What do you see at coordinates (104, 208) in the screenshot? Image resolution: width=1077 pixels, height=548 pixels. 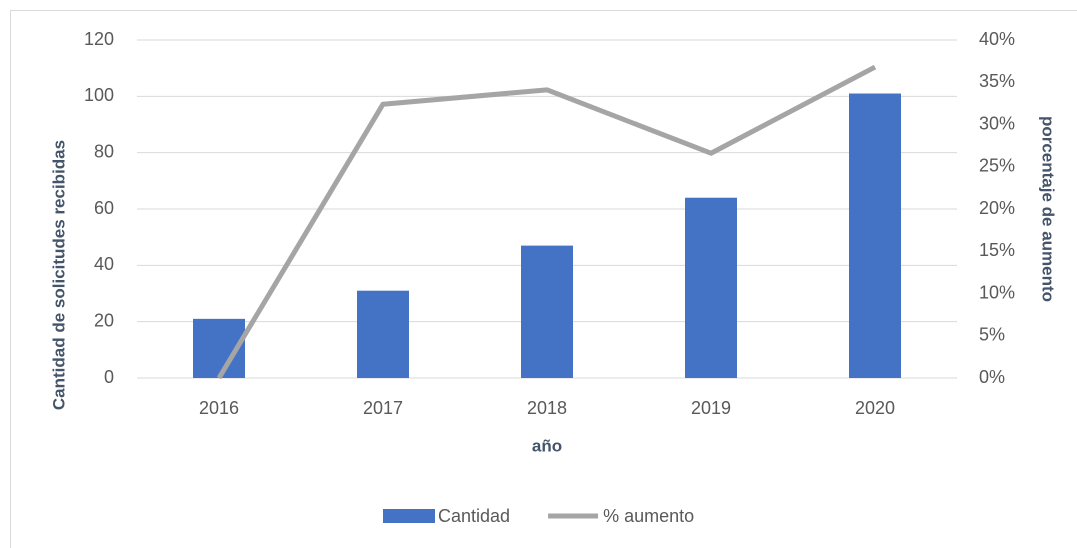 I see `y-tick-label: 60` at bounding box center [104, 208].